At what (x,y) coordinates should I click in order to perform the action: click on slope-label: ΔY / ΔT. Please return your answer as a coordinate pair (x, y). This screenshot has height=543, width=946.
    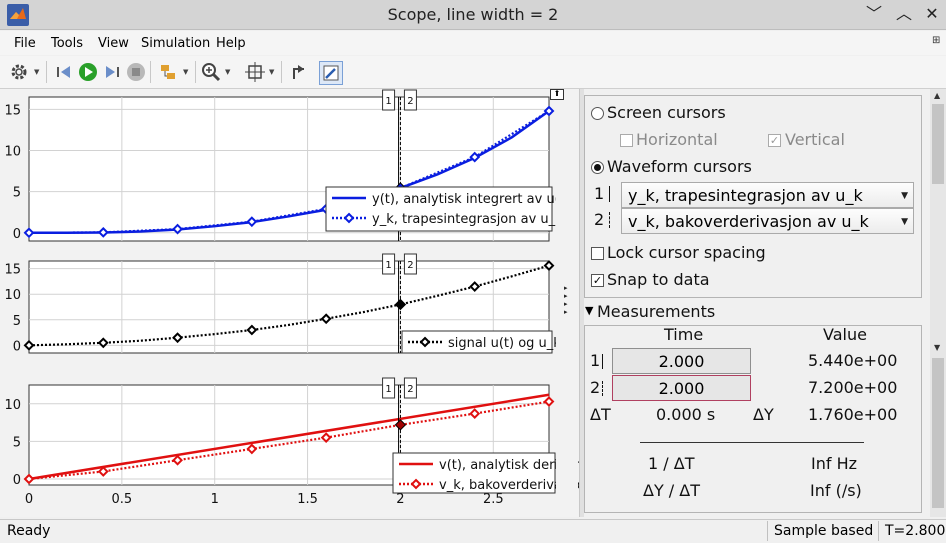
    Looking at the image, I should click on (671, 490).